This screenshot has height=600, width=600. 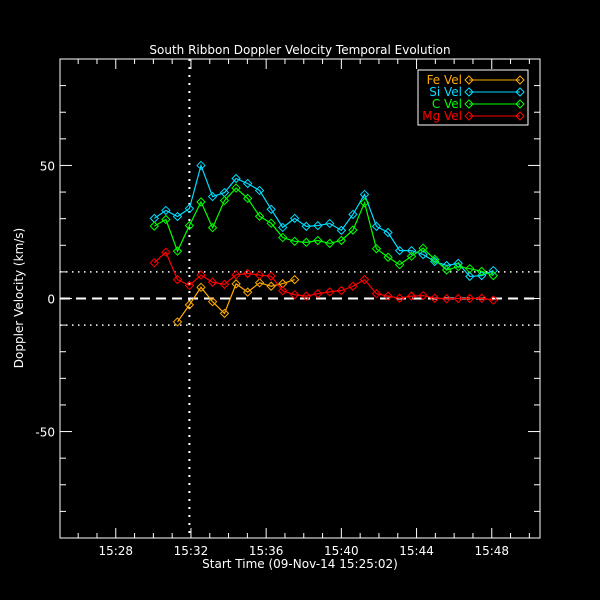 What do you see at coordinates (191, 551) in the screenshot?
I see `x-tick-label: 15:32` at bounding box center [191, 551].